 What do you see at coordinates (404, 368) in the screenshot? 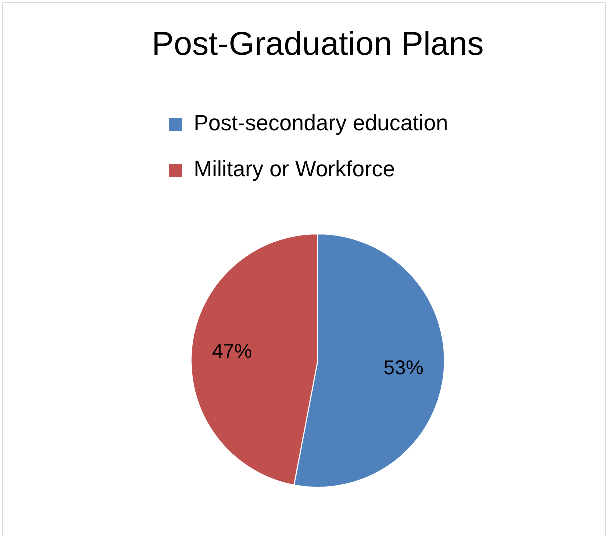
I see `data-label: 53%` at bounding box center [404, 368].